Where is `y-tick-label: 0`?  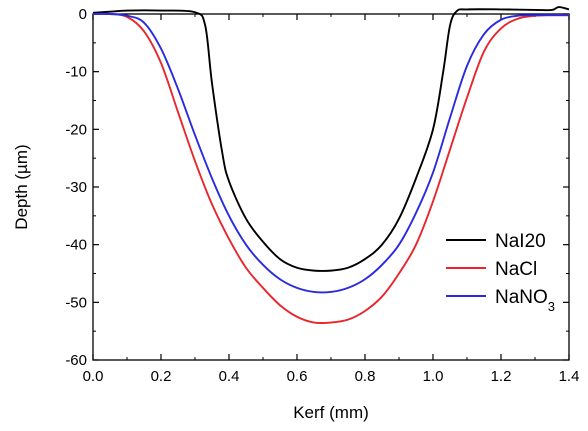 y-tick-label: 0 is located at coordinates (83, 14).